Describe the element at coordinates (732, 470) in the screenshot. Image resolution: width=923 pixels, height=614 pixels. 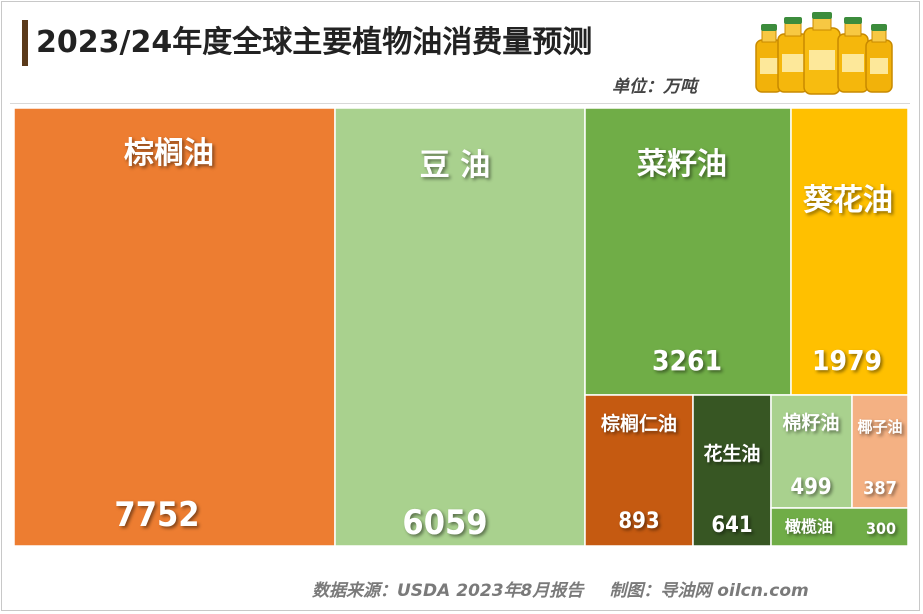
I see `tile-peanut-oil` at that location.